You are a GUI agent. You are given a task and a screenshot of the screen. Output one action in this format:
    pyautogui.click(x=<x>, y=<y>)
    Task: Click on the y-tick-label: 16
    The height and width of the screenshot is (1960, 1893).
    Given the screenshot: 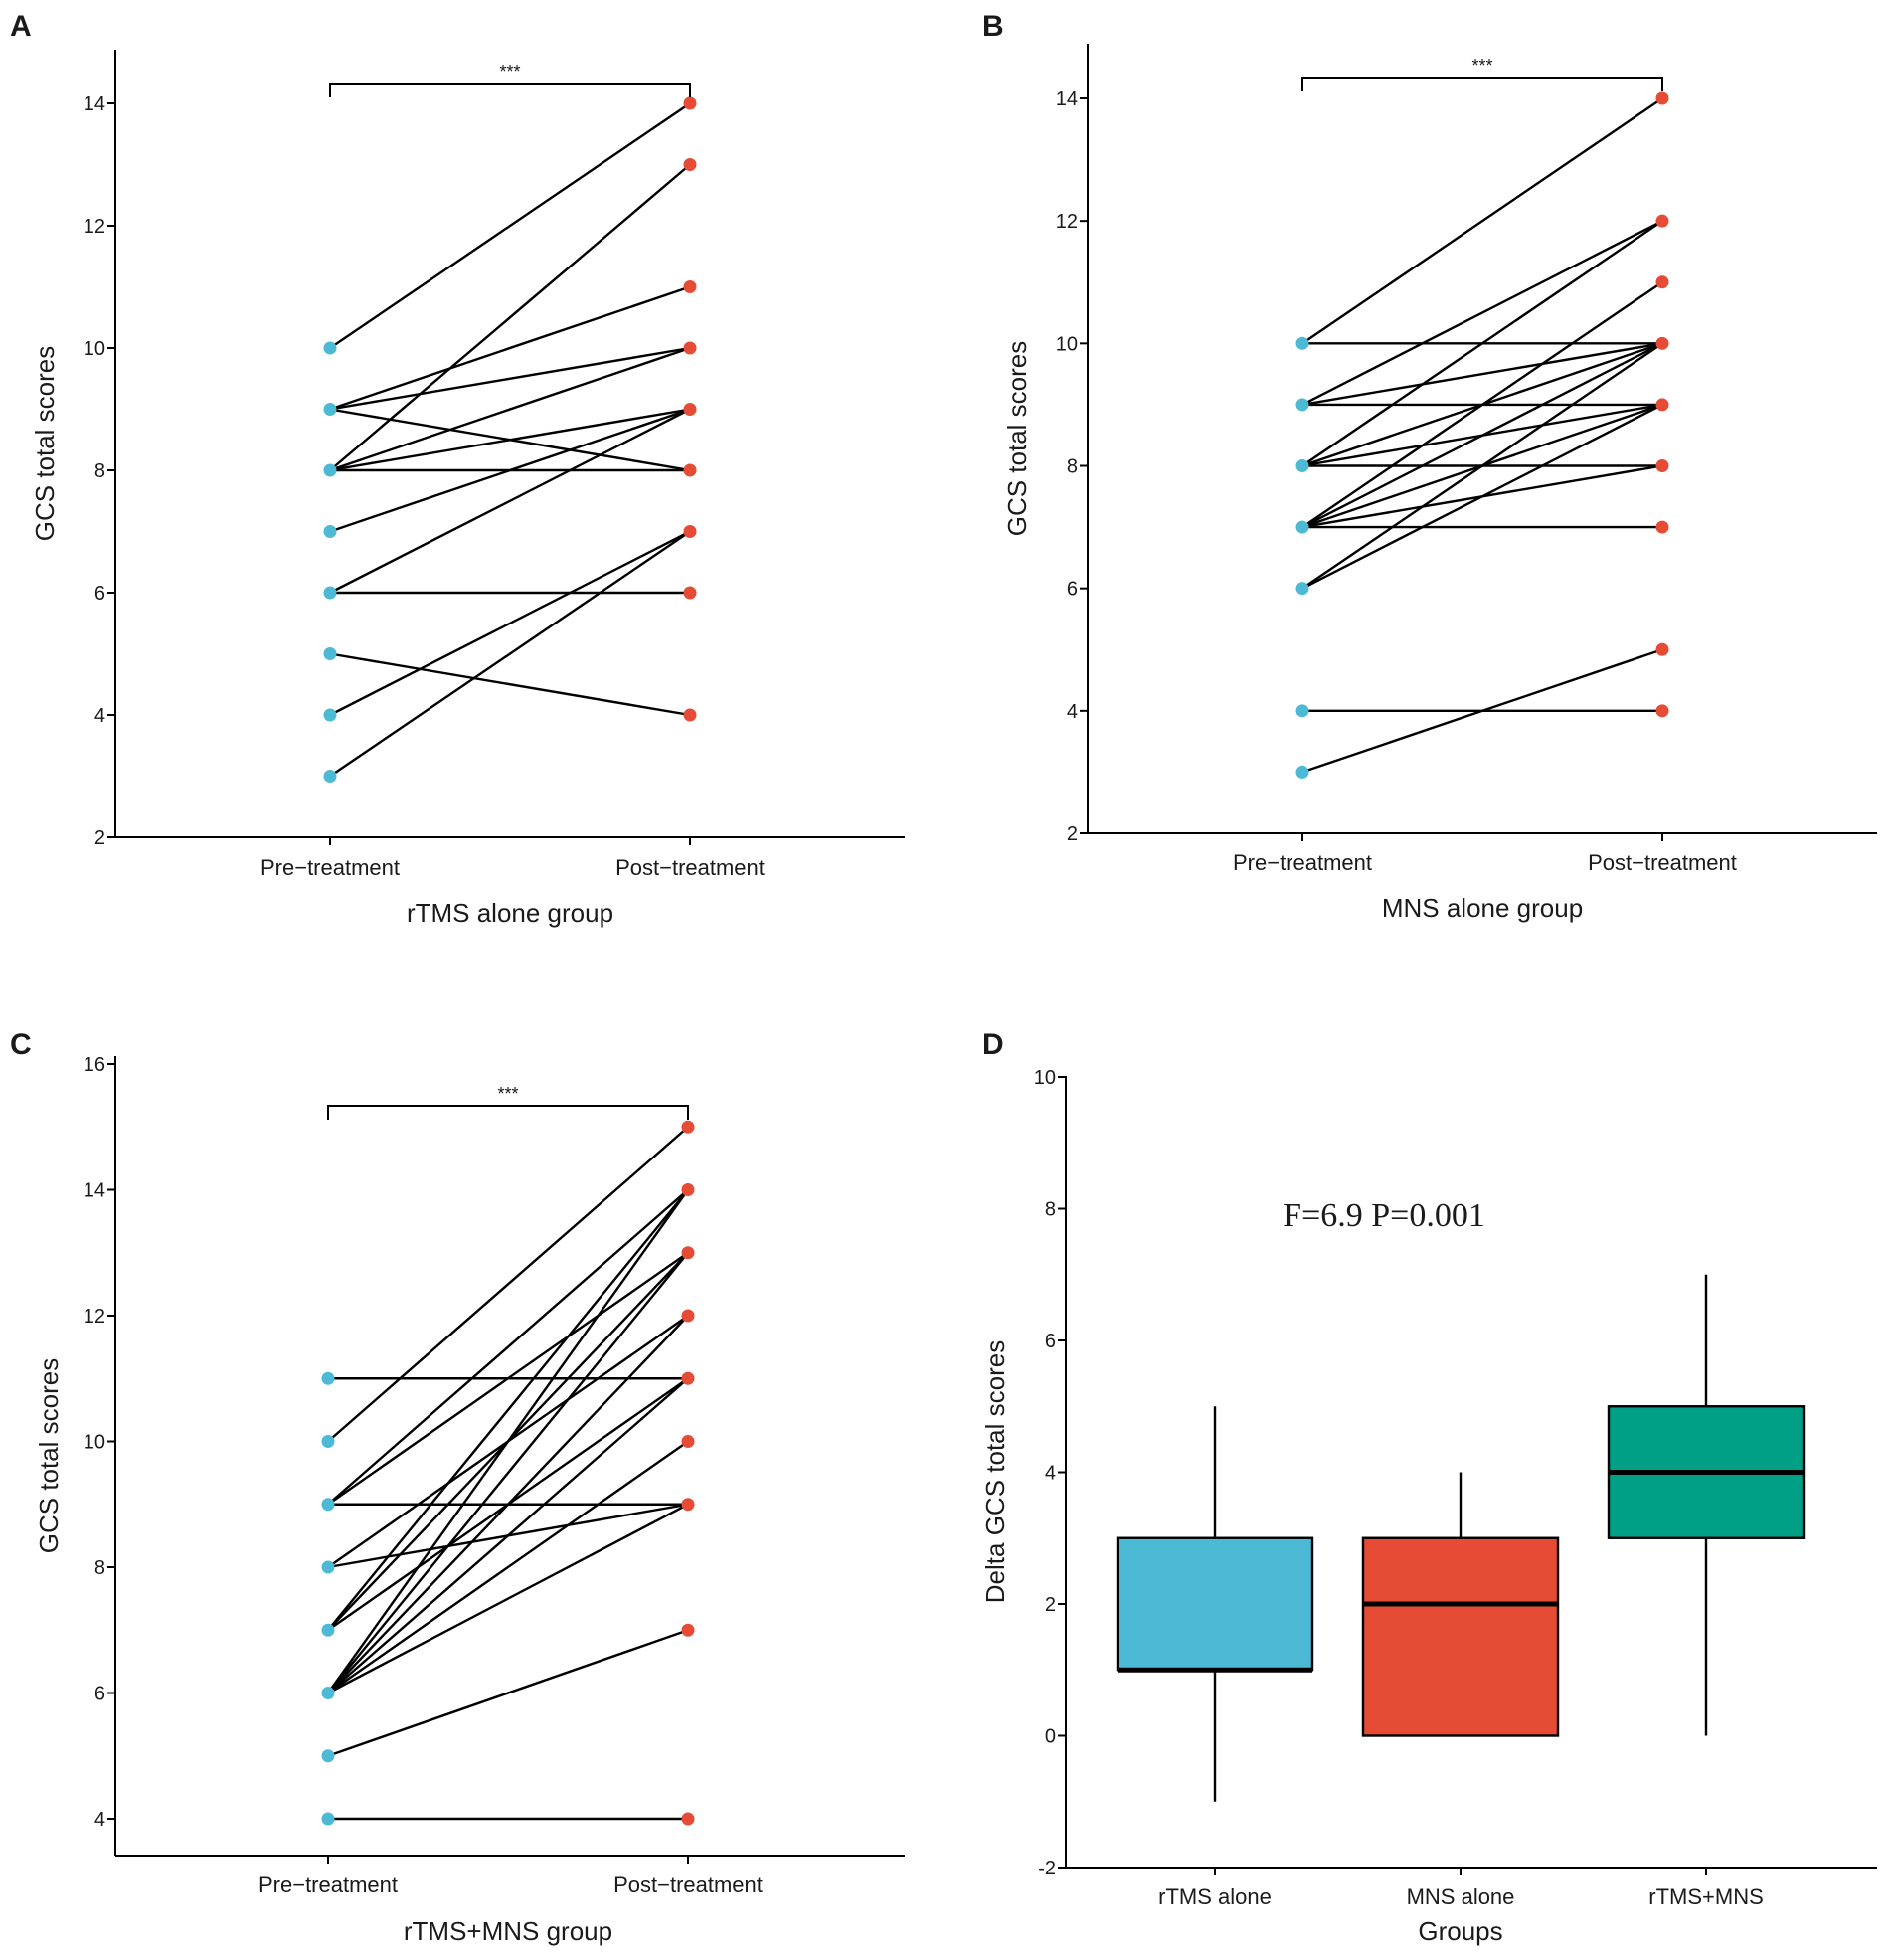 What is the action you would take?
    pyautogui.click(x=94, y=1065)
    